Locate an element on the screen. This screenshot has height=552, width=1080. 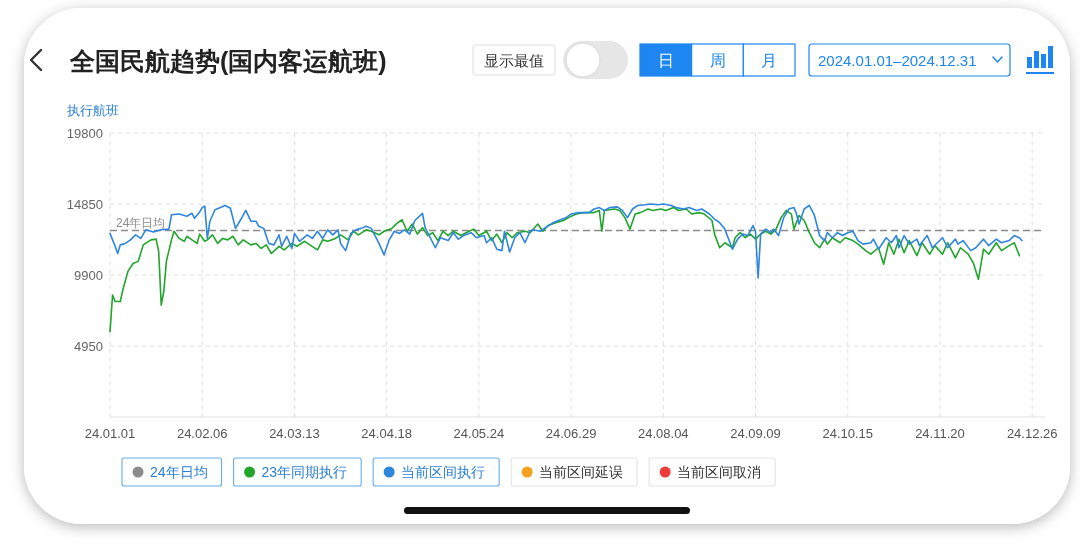
y-tick-label: 4950 is located at coordinates (88, 346).